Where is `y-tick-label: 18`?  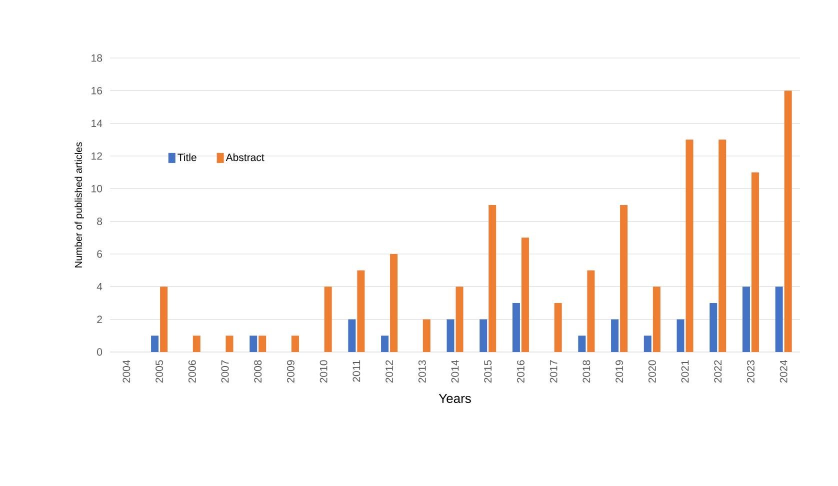 y-tick-label: 18 is located at coordinates (97, 58).